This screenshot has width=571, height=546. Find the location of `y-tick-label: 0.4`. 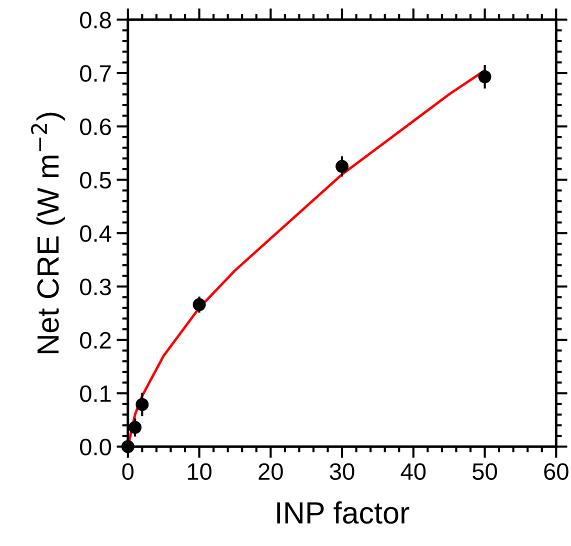

y-tick-label: 0.4 is located at coordinates (96, 233).